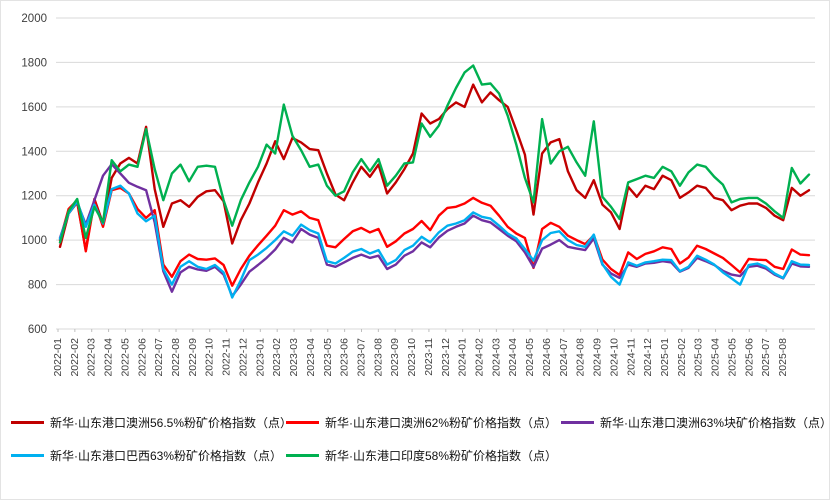 This screenshot has width=830, height=500. I want to click on legend-item: 新华·山东港口澳洲63%块矿价格指数（点）, so click(695, 422).